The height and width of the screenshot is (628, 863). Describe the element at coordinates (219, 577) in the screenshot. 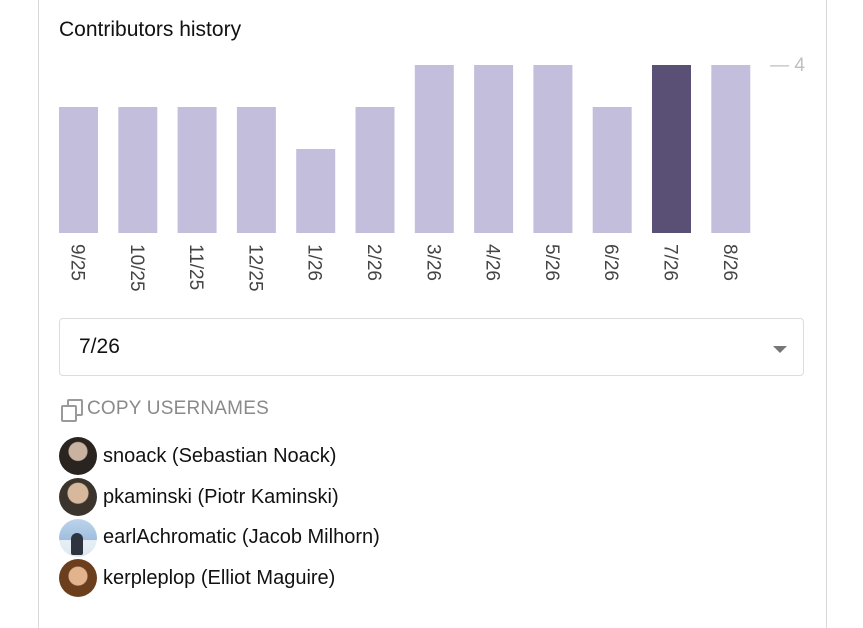

I see `contributor-name: kerpleplop (Elliot Maguire)` at that location.